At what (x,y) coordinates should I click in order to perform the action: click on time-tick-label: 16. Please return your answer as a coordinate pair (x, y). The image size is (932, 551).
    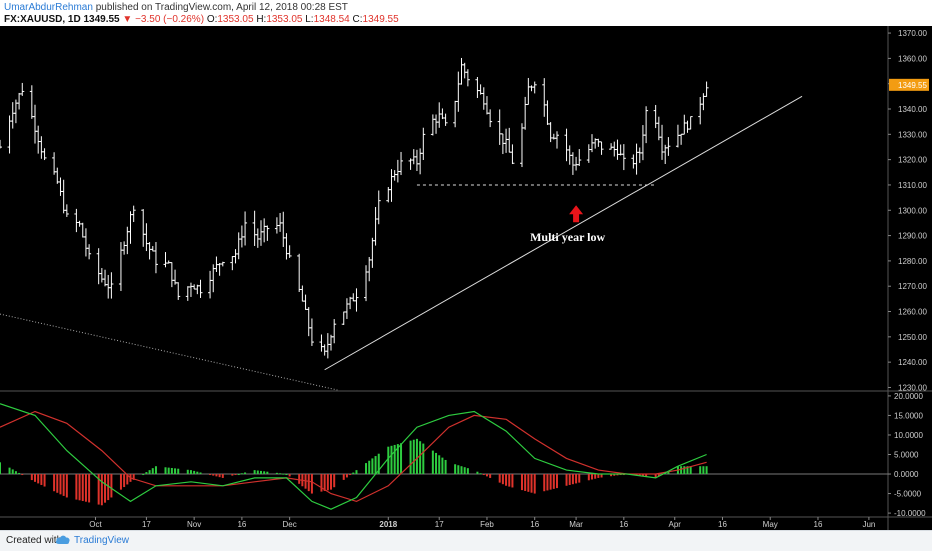
    Looking at the image, I should click on (722, 524).